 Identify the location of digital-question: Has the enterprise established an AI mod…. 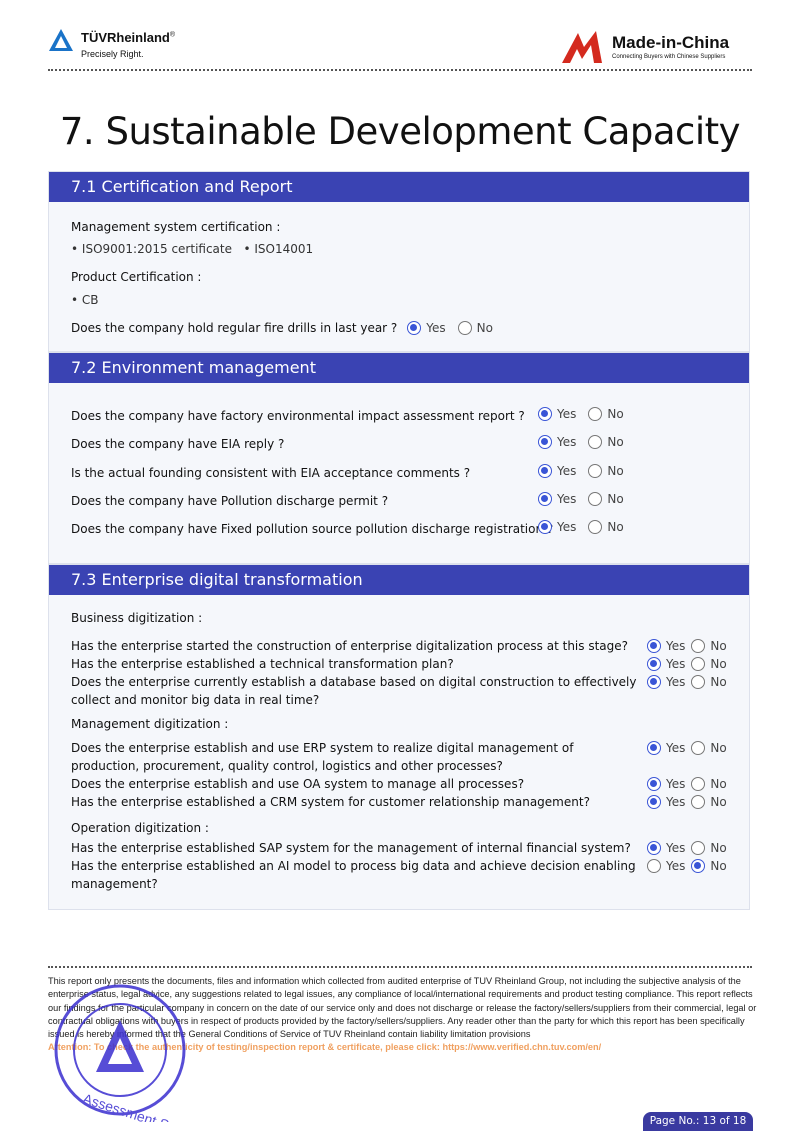
(353, 875).